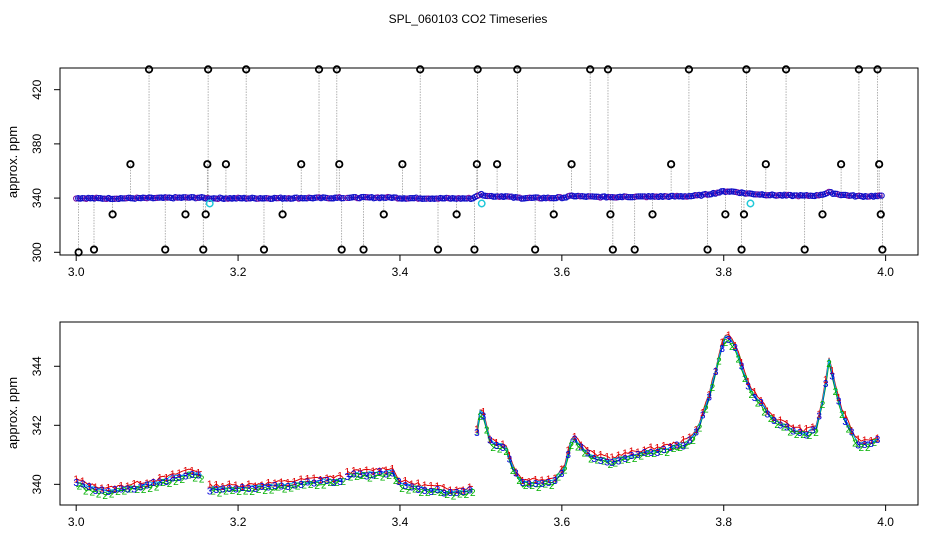 The height and width of the screenshot is (540, 936). Describe the element at coordinates (37, 425) in the screenshot. I see `y-tick-label: 342` at that location.